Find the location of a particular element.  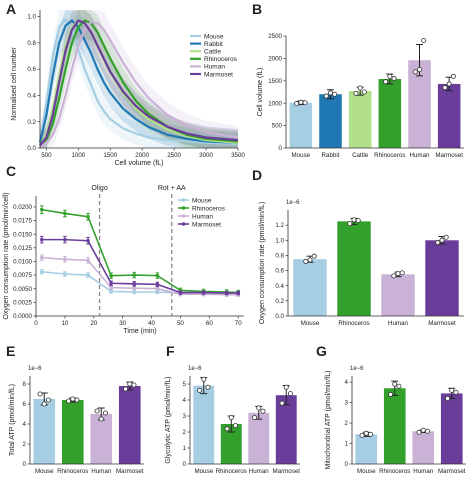

x-tick-label: Mouse is located at coordinates (310, 323).